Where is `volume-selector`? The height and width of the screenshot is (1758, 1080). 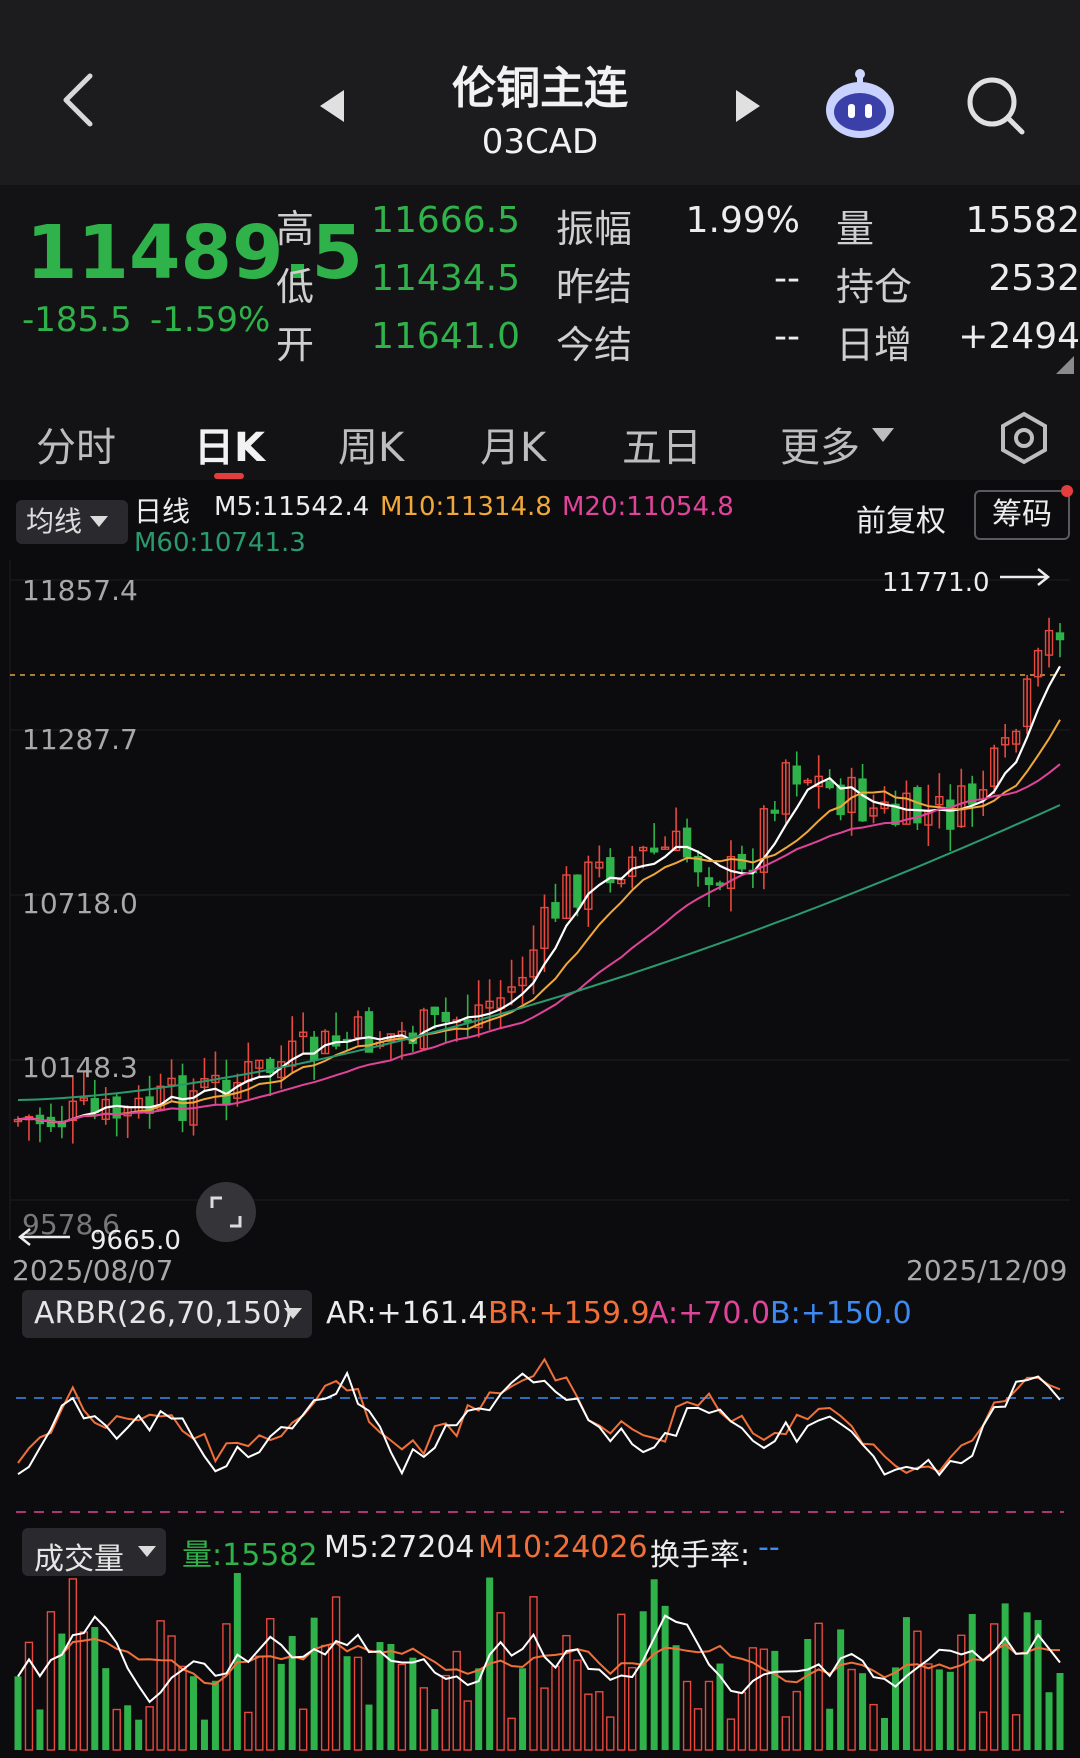 volume-selector is located at coordinates (94, 1552).